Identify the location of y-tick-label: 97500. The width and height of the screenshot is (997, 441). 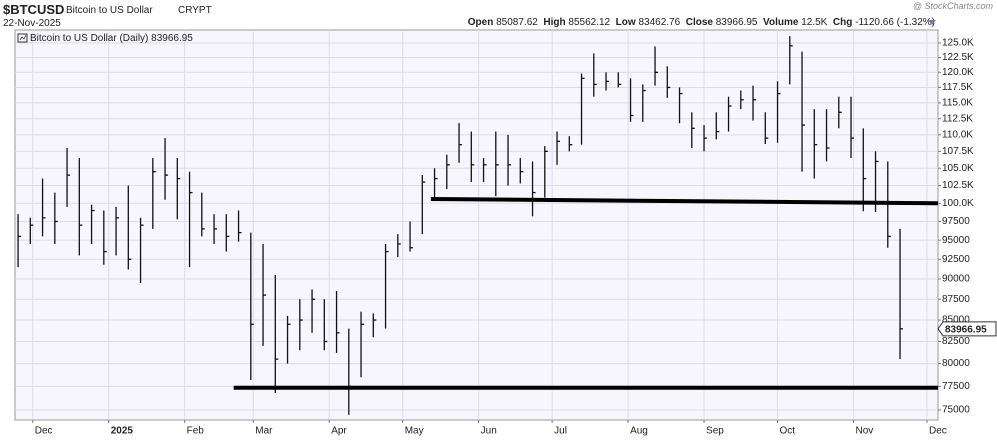
(956, 221).